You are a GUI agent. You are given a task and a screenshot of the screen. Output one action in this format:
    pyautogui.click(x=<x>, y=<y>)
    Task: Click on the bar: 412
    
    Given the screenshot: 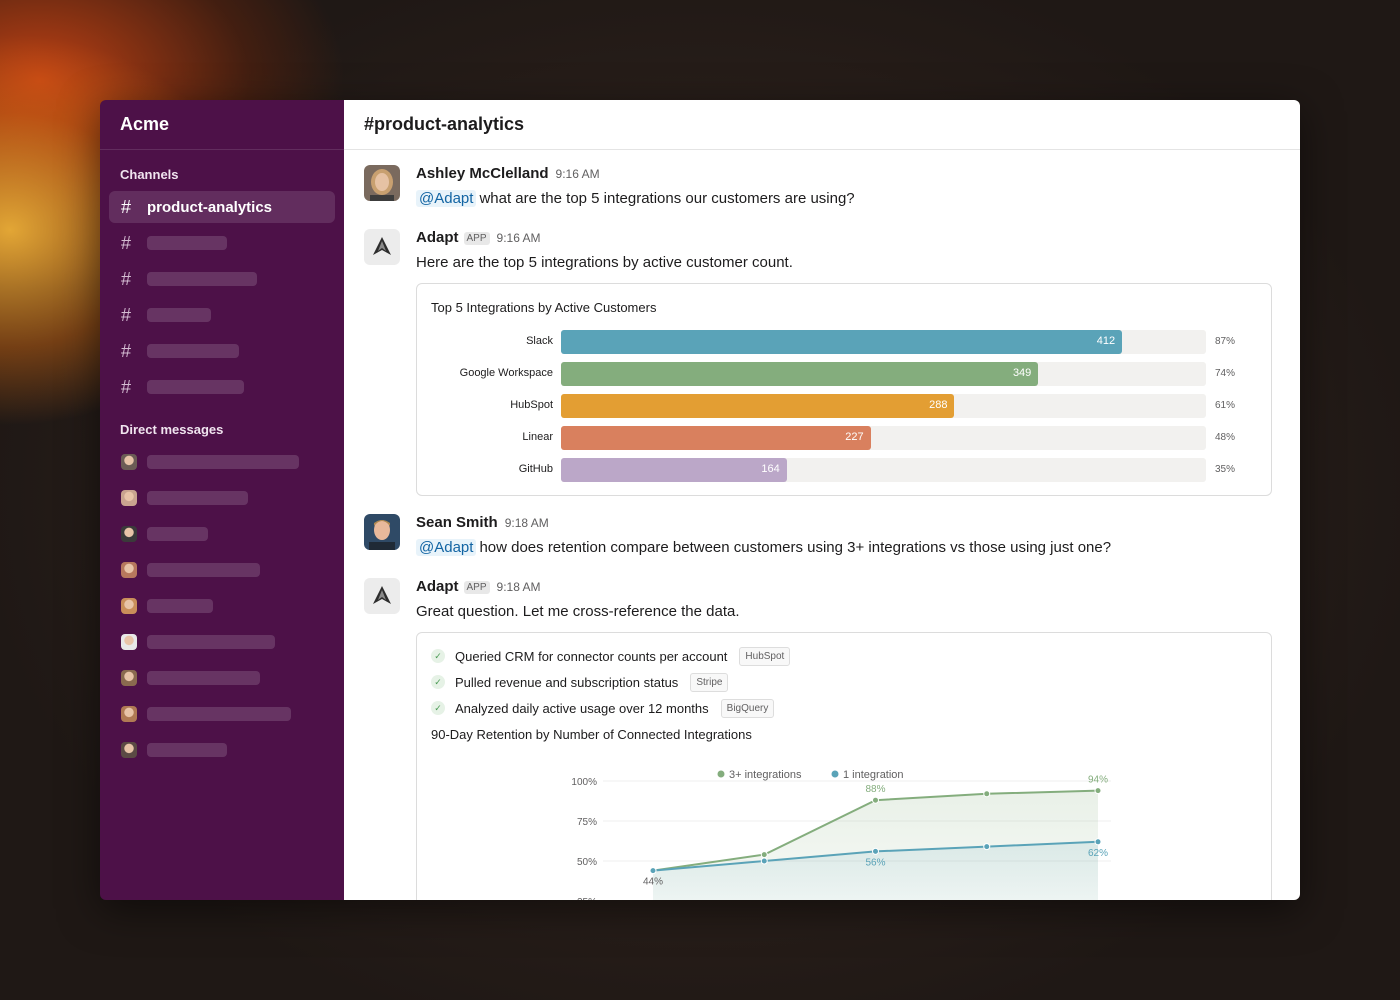 What is the action you would take?
    pyautogui.click(x=842, y=342)
    